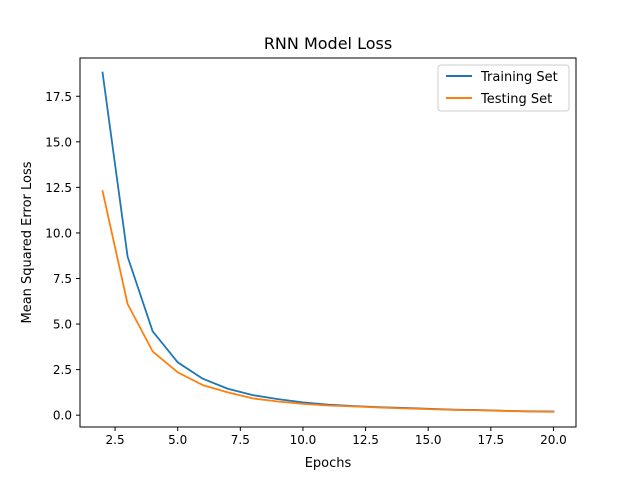  I want to click on legend: Training Set Testing Set, so click(503, 88).